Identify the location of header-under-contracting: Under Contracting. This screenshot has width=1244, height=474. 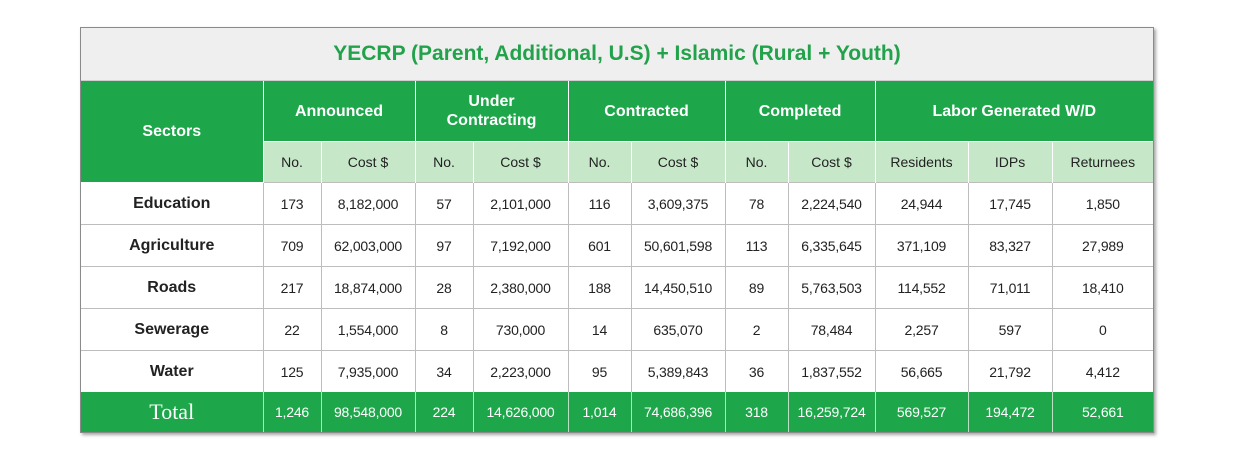
(491, 111).